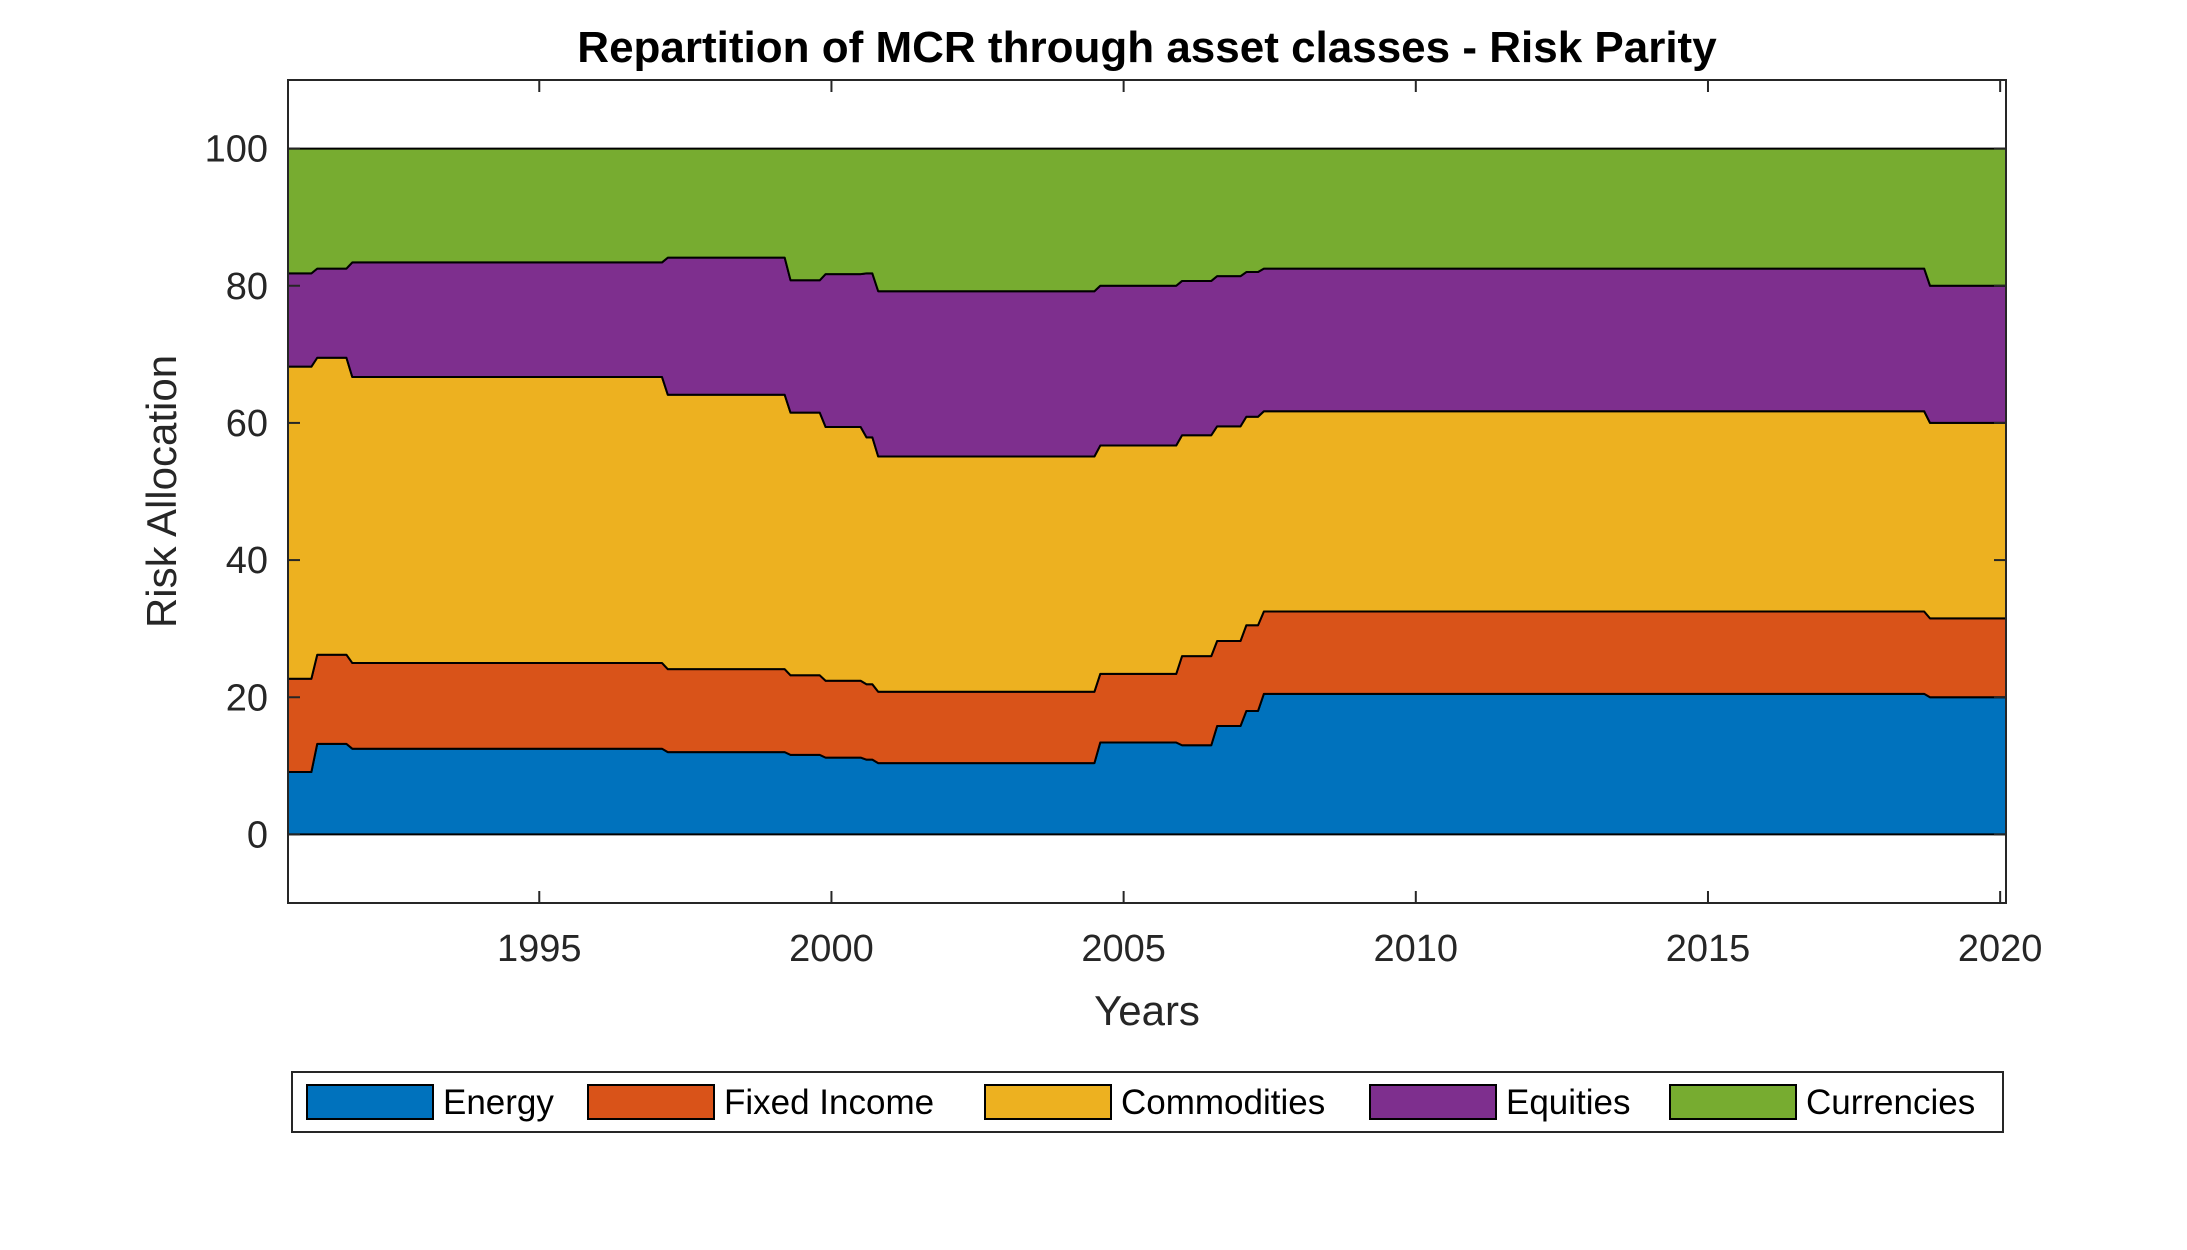  What do you see at coordinates (247, 424) in the screenshot?
I see `y-tick-label: 60` at bounding box center [247, 424].